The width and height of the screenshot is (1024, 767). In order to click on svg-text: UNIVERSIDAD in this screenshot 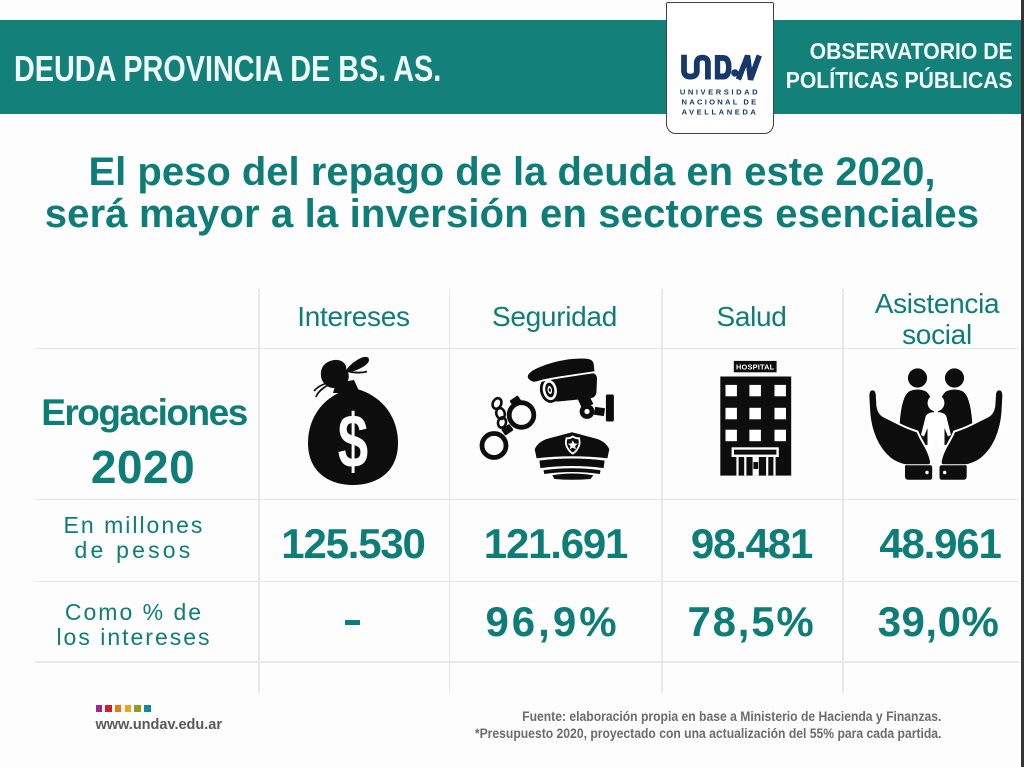, I will do `click(720, 92)`.